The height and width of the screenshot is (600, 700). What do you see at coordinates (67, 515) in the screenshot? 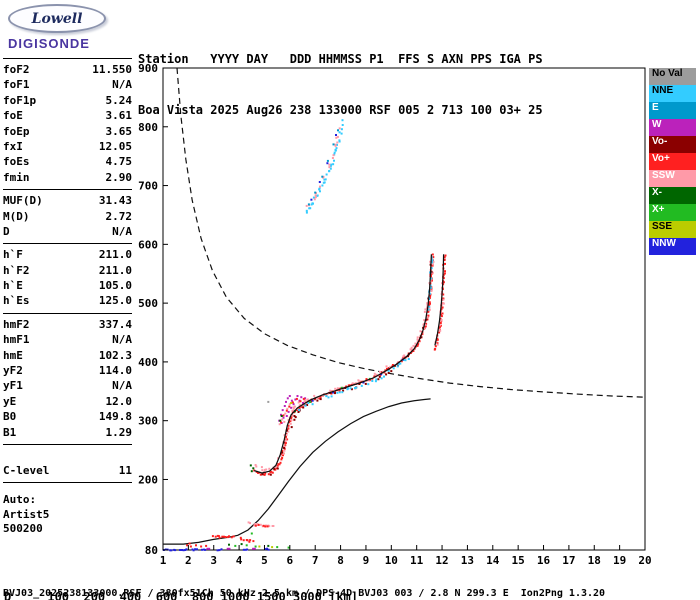
I see `autoscaling-info: Auto: Artist5 500200` at bounding box center [67, 515].